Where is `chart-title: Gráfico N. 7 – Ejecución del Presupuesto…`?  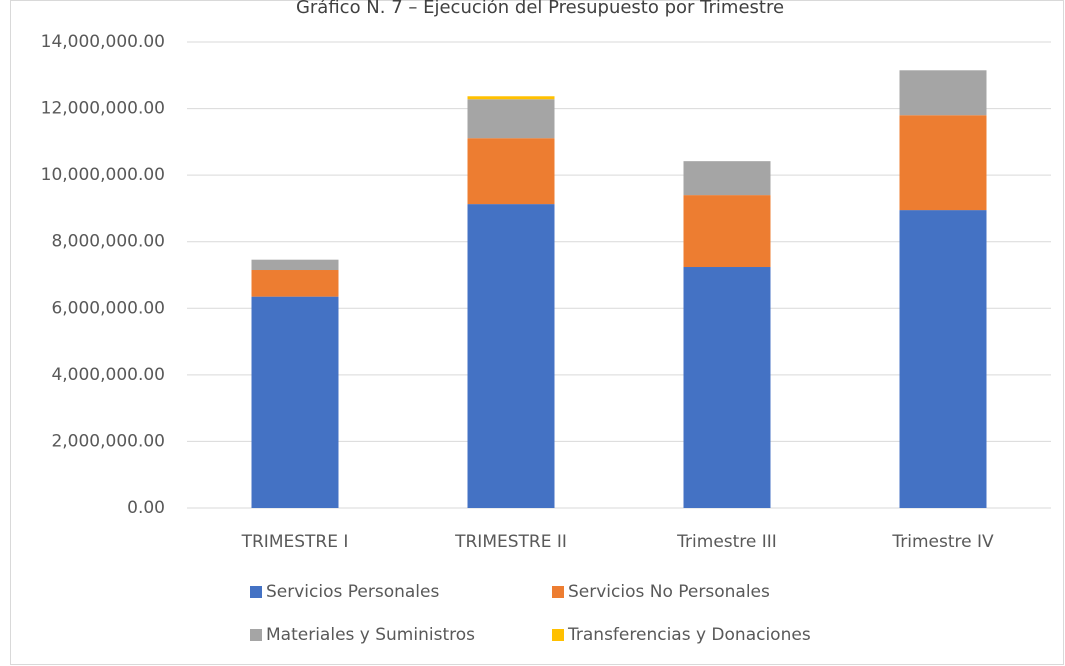
chart-title: Gráfico N. 7 – Ejecución del Presupuesto… is located at coordinates (540, 9).